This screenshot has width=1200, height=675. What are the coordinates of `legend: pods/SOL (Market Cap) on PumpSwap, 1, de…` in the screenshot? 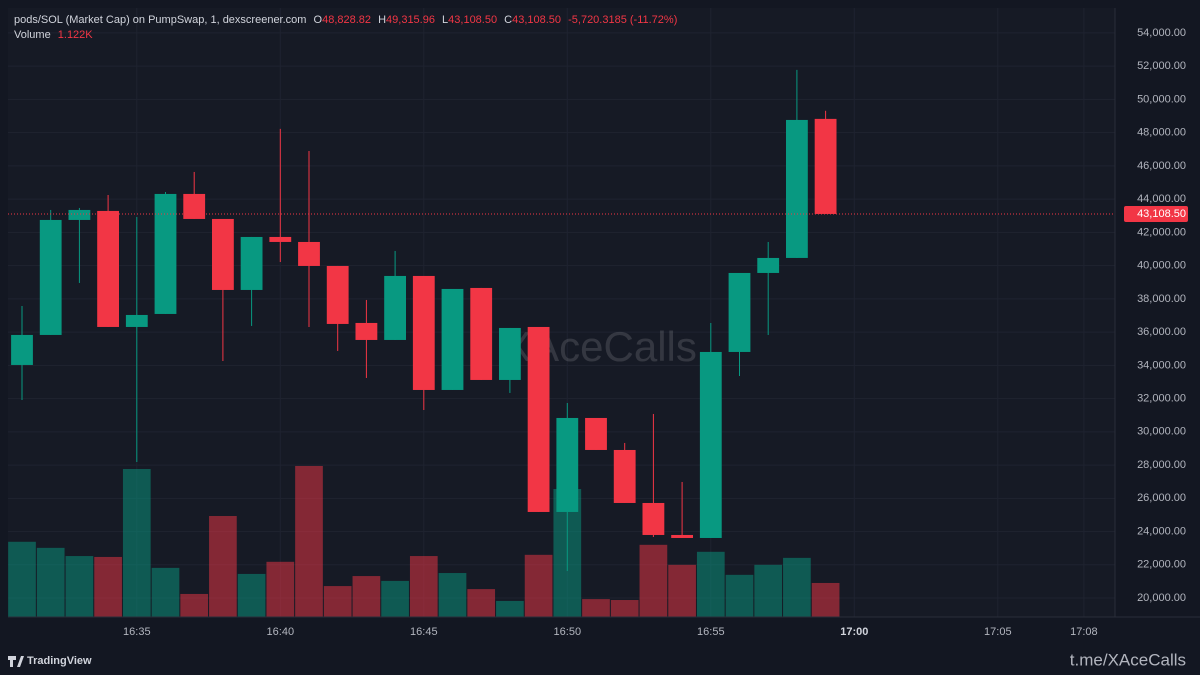 It's located at (345, 20).